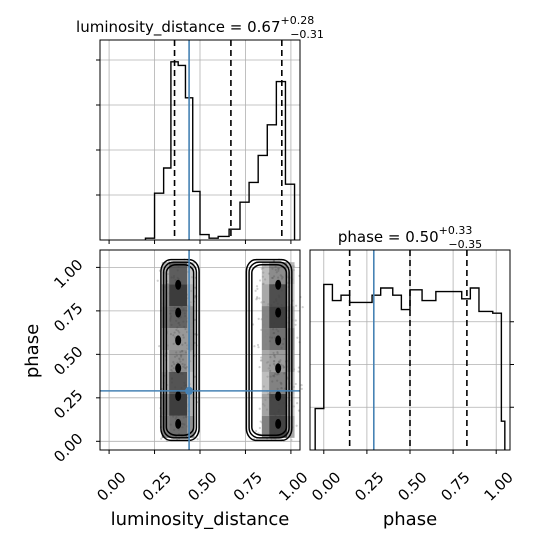 This screenshot has width=550, height=550. What do you see at coordinates (111, 486) in the screenshot?
I see `joint-x-tick-label: 0.00` at bounding box center [111, 486].